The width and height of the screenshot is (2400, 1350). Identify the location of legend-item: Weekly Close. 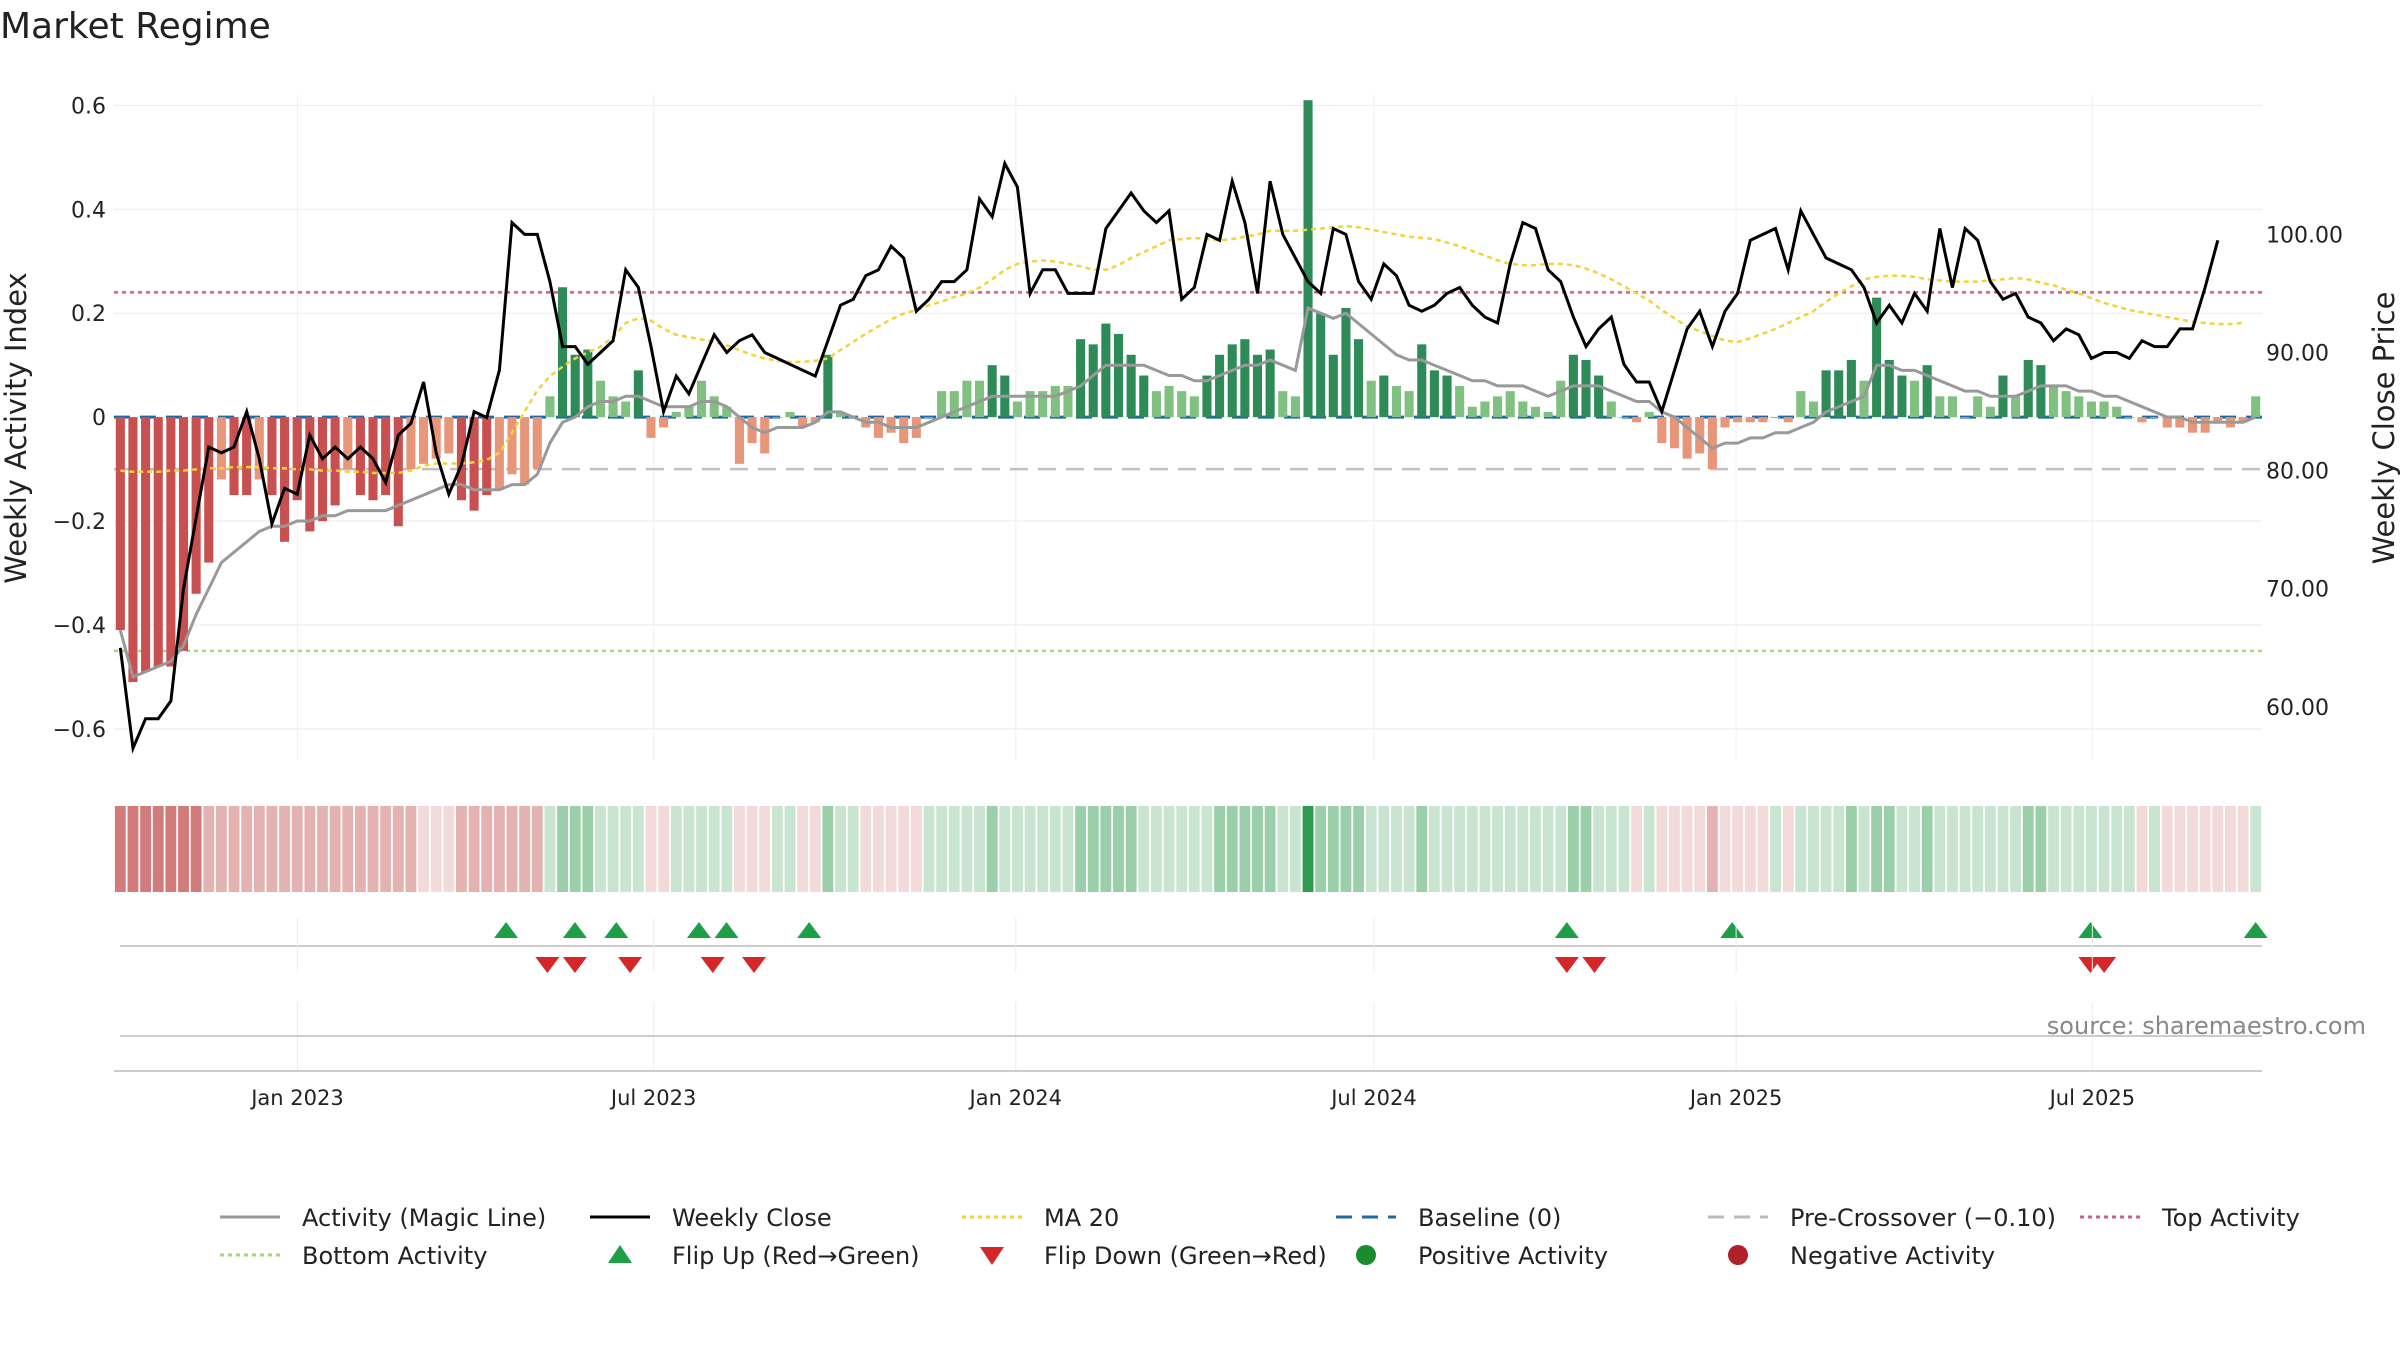
(711, 1218).